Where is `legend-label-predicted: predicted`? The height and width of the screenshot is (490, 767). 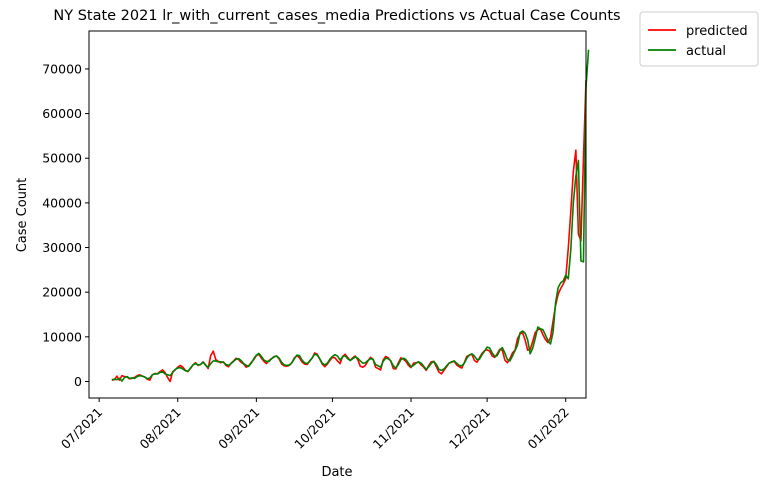
legend-label-predicted: predicted is located at coordinates (717, 31).